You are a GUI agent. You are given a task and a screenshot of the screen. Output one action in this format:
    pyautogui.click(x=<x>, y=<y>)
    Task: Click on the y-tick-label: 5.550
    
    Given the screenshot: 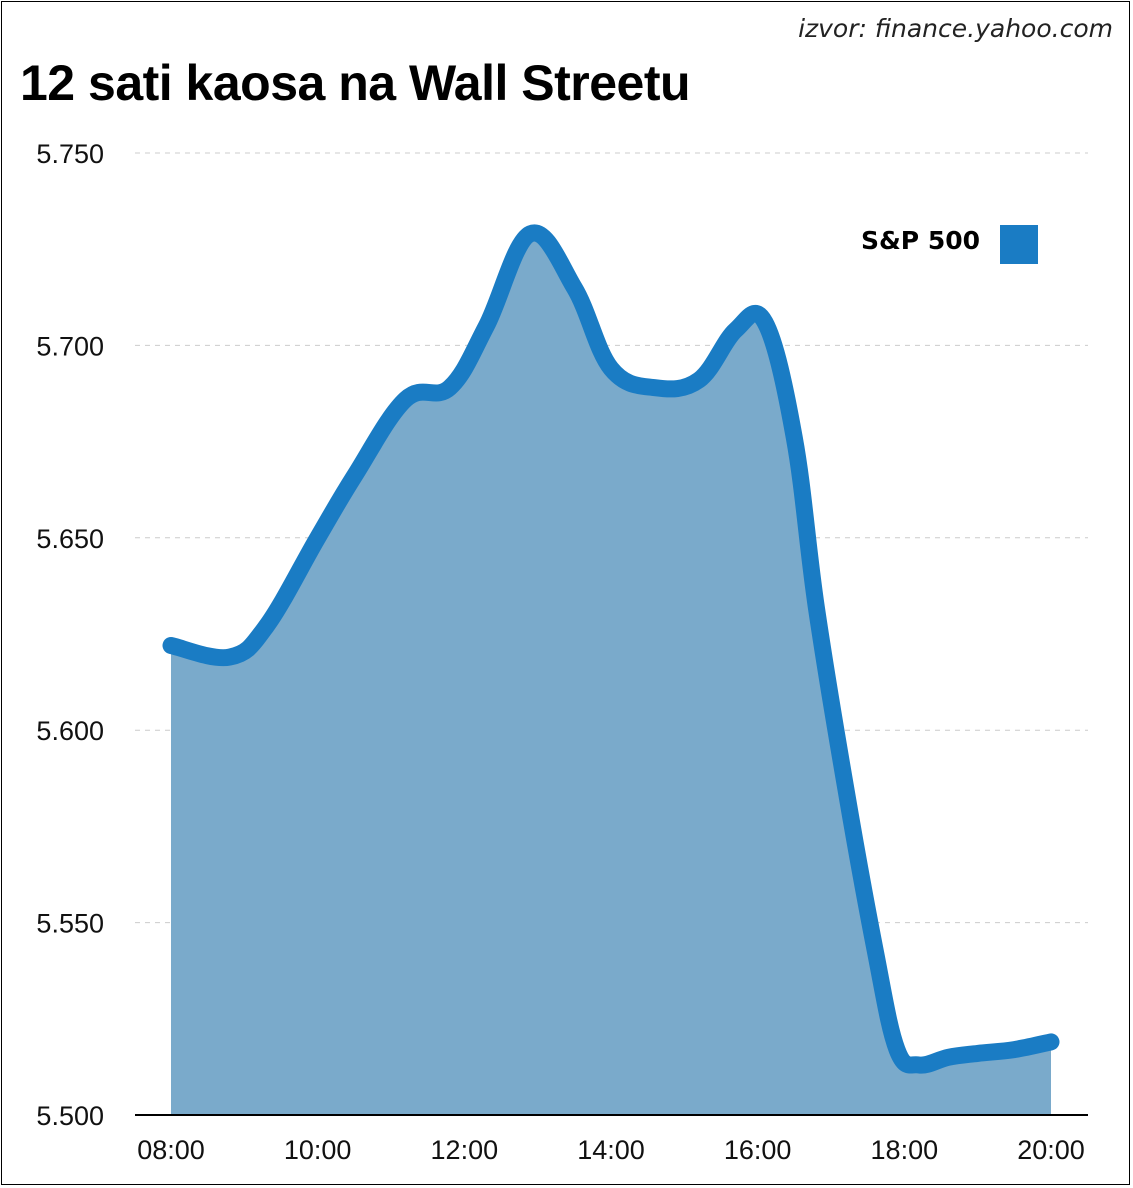 What is the action you would take?
    pyautogui.click(x=70, y=924)
    